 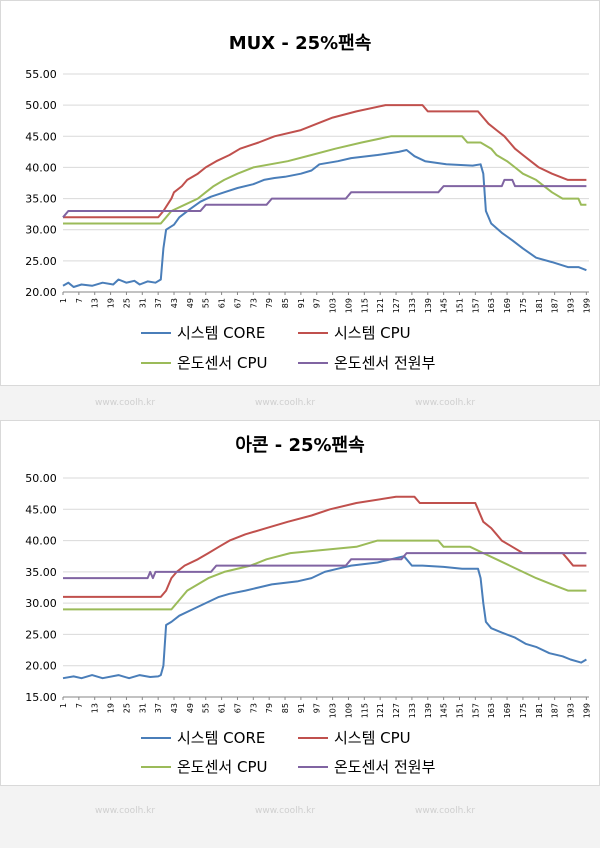 I want to click on x-tick-label: 151, so click(x=459, y=305).